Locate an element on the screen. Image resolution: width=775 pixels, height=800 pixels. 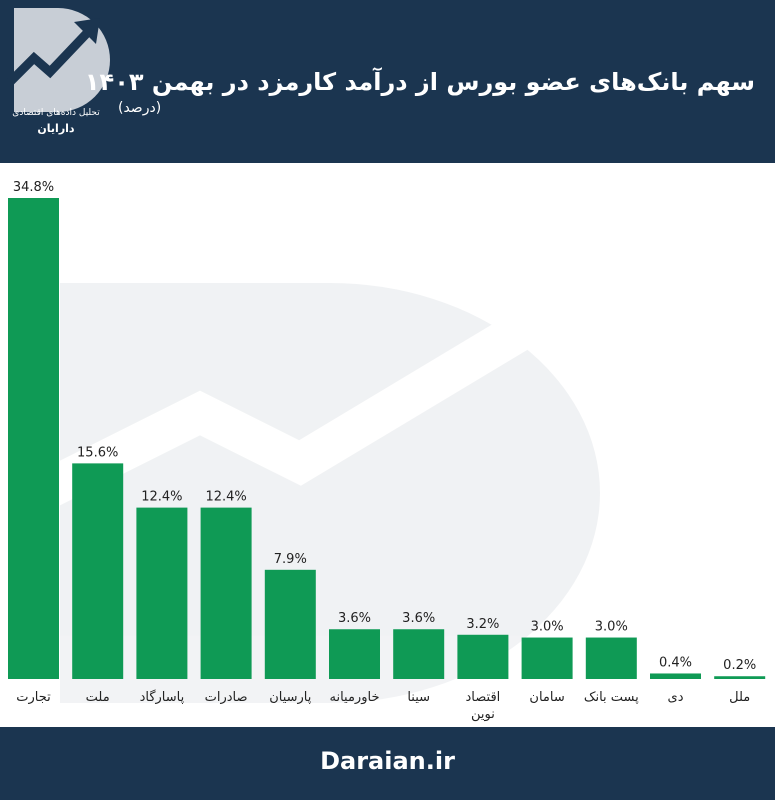
logo-subtitle: تحلیل داده‌های اقتصادی is located at coordinates (56, 113).